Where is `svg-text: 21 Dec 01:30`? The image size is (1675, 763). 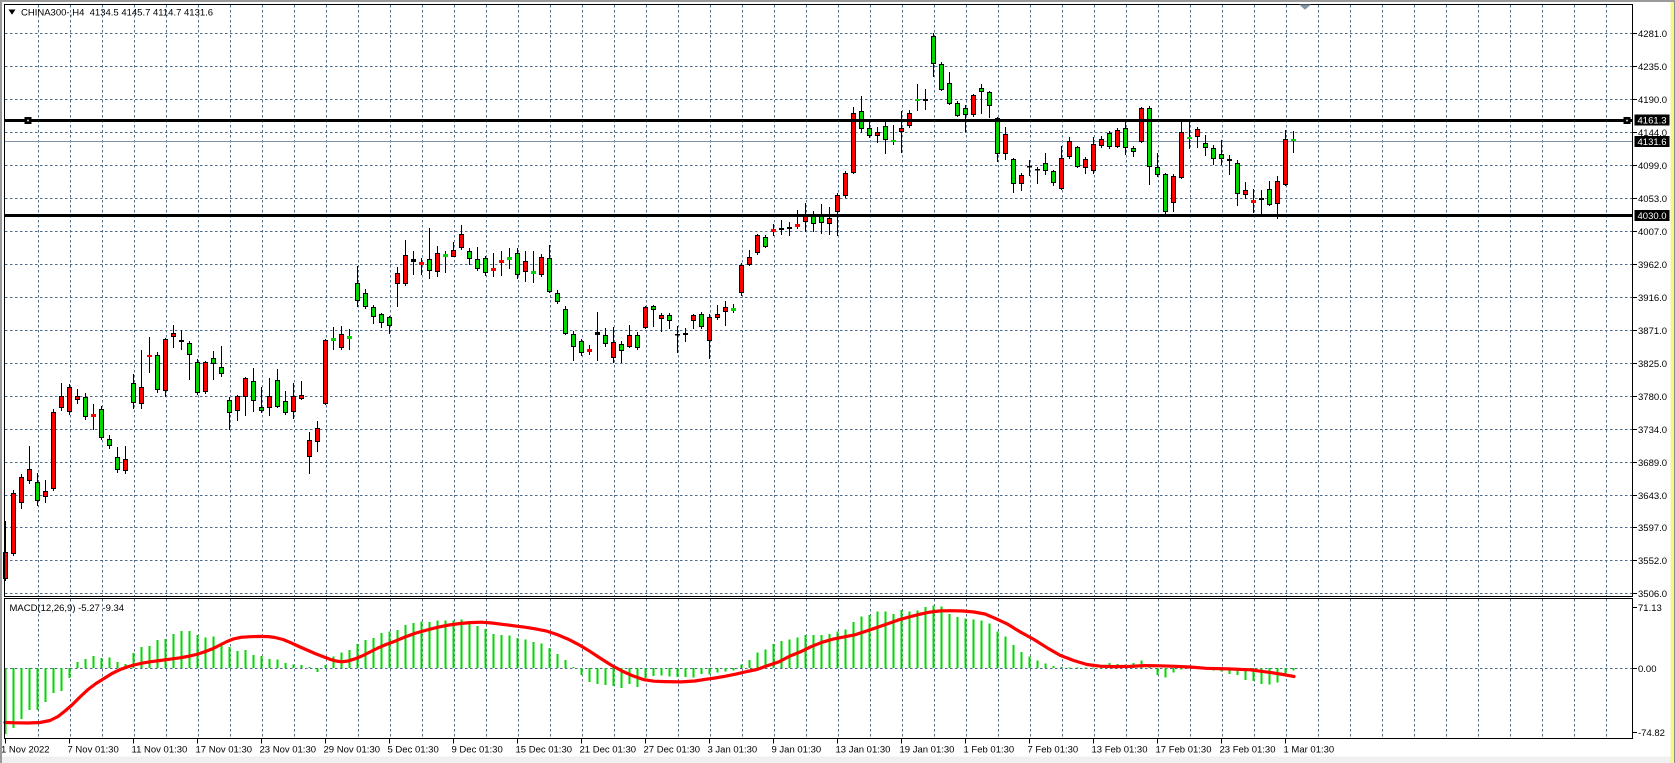
svg-text: 21 Dec 01:30 is located at coordinates (608, 750).